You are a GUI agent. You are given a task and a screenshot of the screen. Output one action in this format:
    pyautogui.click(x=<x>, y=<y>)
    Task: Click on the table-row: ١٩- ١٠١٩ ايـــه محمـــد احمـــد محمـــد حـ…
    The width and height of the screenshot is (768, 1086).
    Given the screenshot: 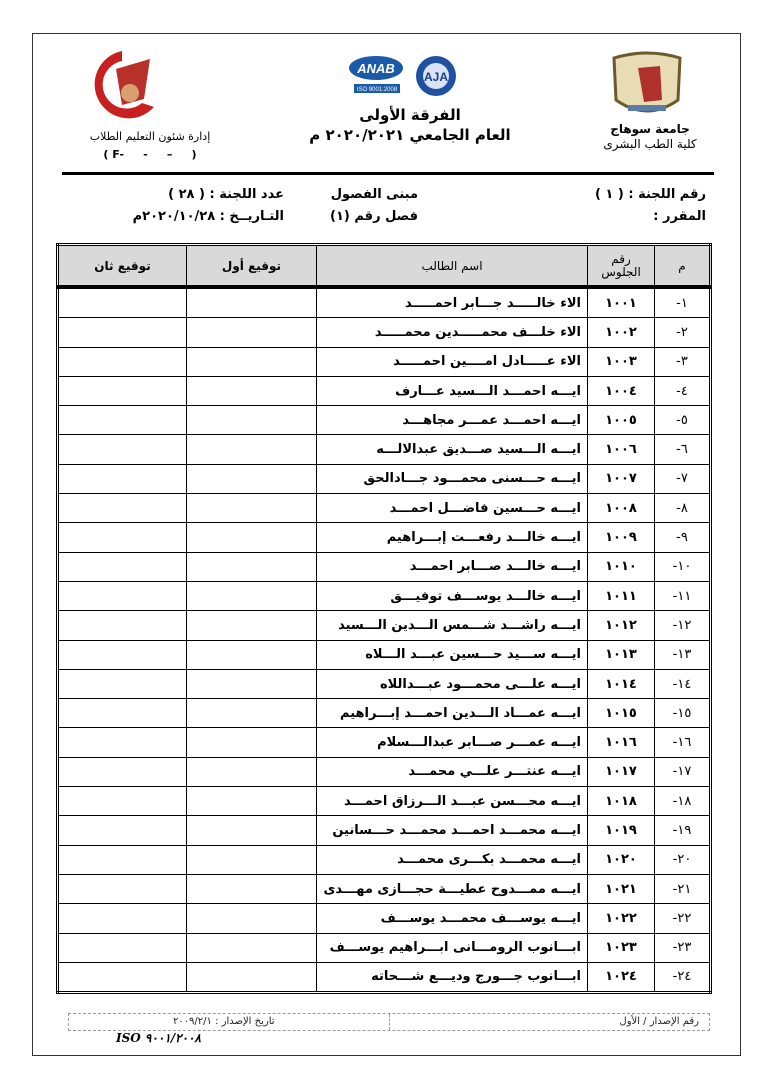 What is the action you would take?
    pyautogui.click(x=384, y=830)
    